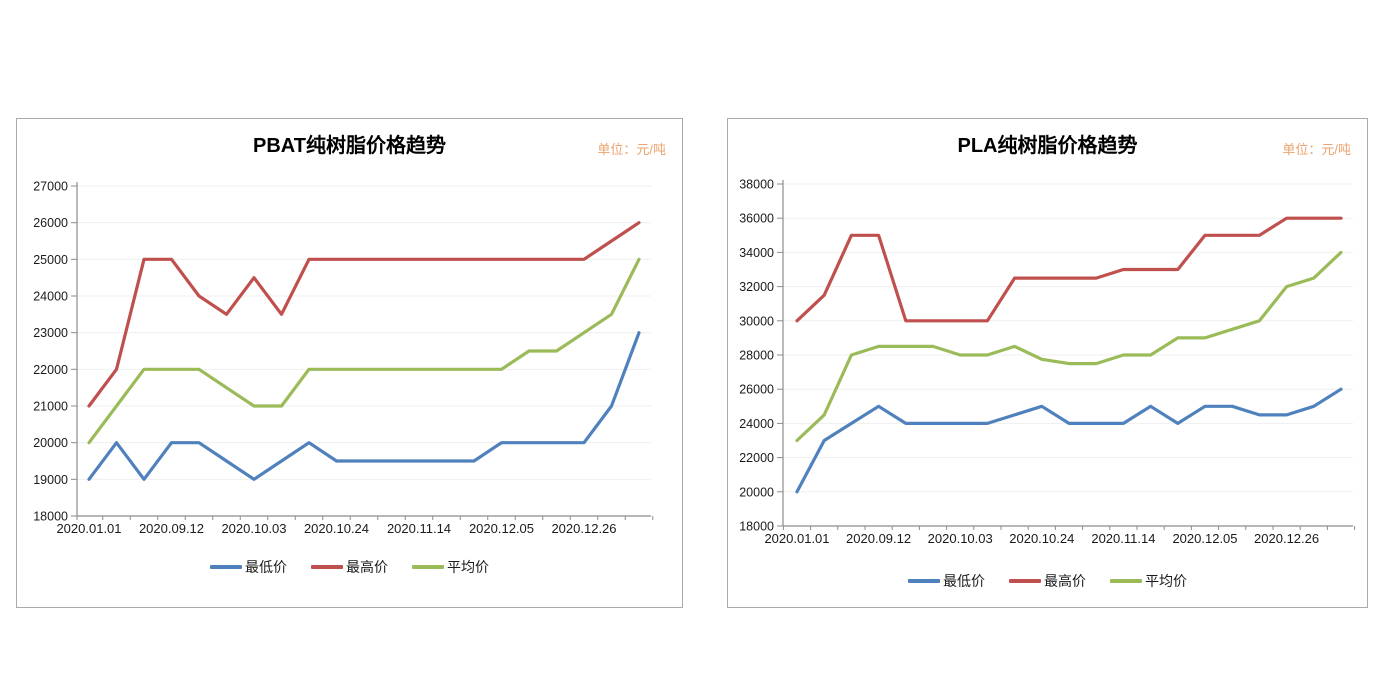 The height and width of the screenshot is (700, 1400). What do you see at coordinates (50, 480) in the screenshot?
I see `y-tick-label: 19000` at bounding box center [50, 480].